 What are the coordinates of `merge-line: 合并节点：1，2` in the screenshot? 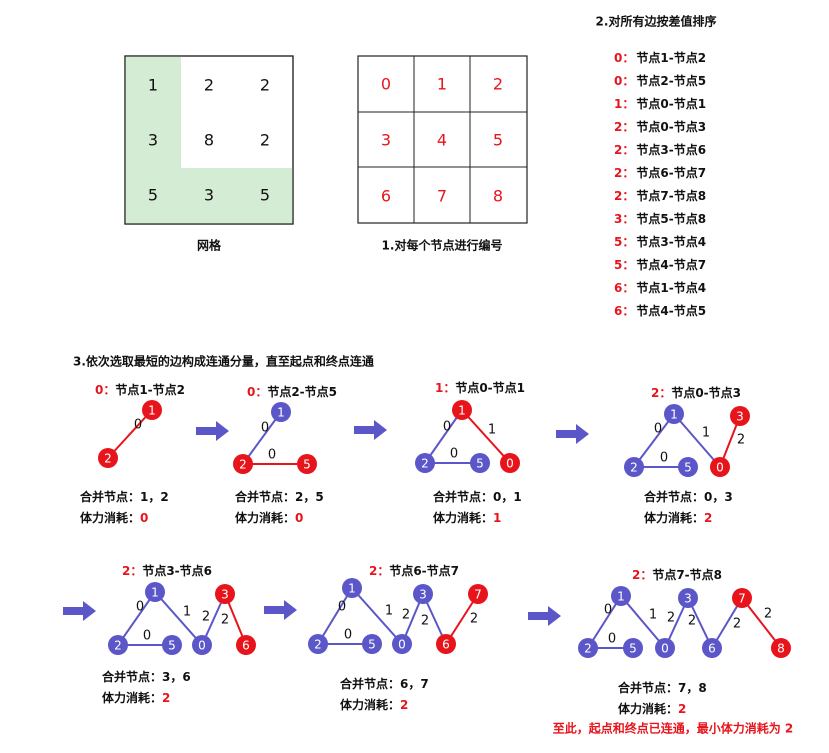 It's located at (124, 496).